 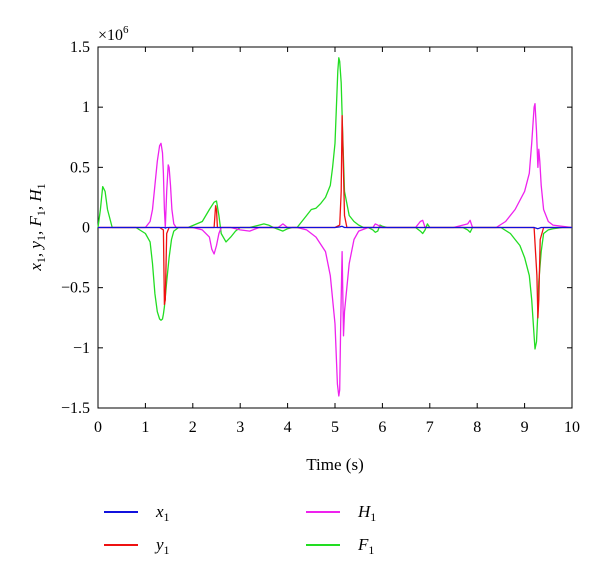 I want to click on legend: x1 y1 H1 F1, so click(x=240, y=529).